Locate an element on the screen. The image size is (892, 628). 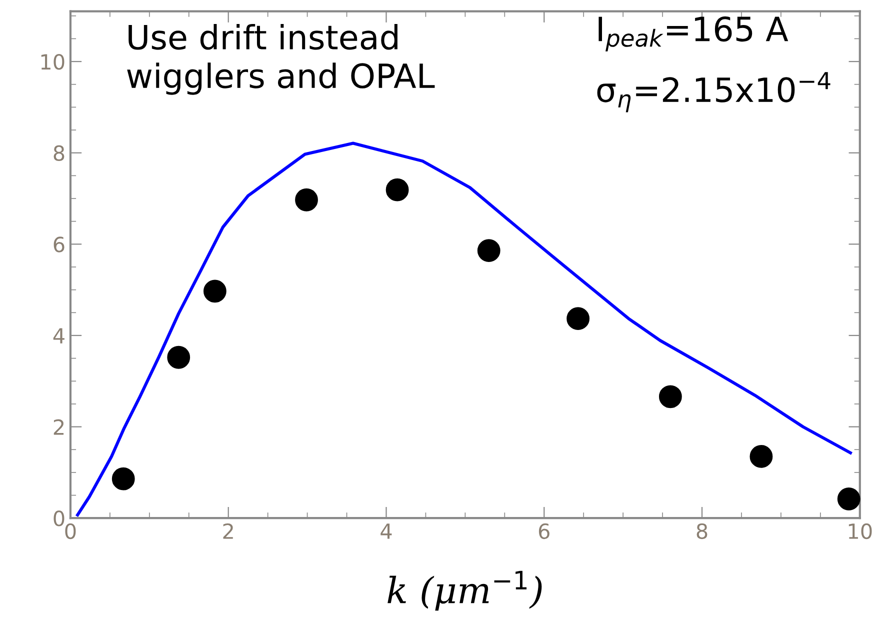
x-tick-label: 2 is located at coordinates (228, 531).